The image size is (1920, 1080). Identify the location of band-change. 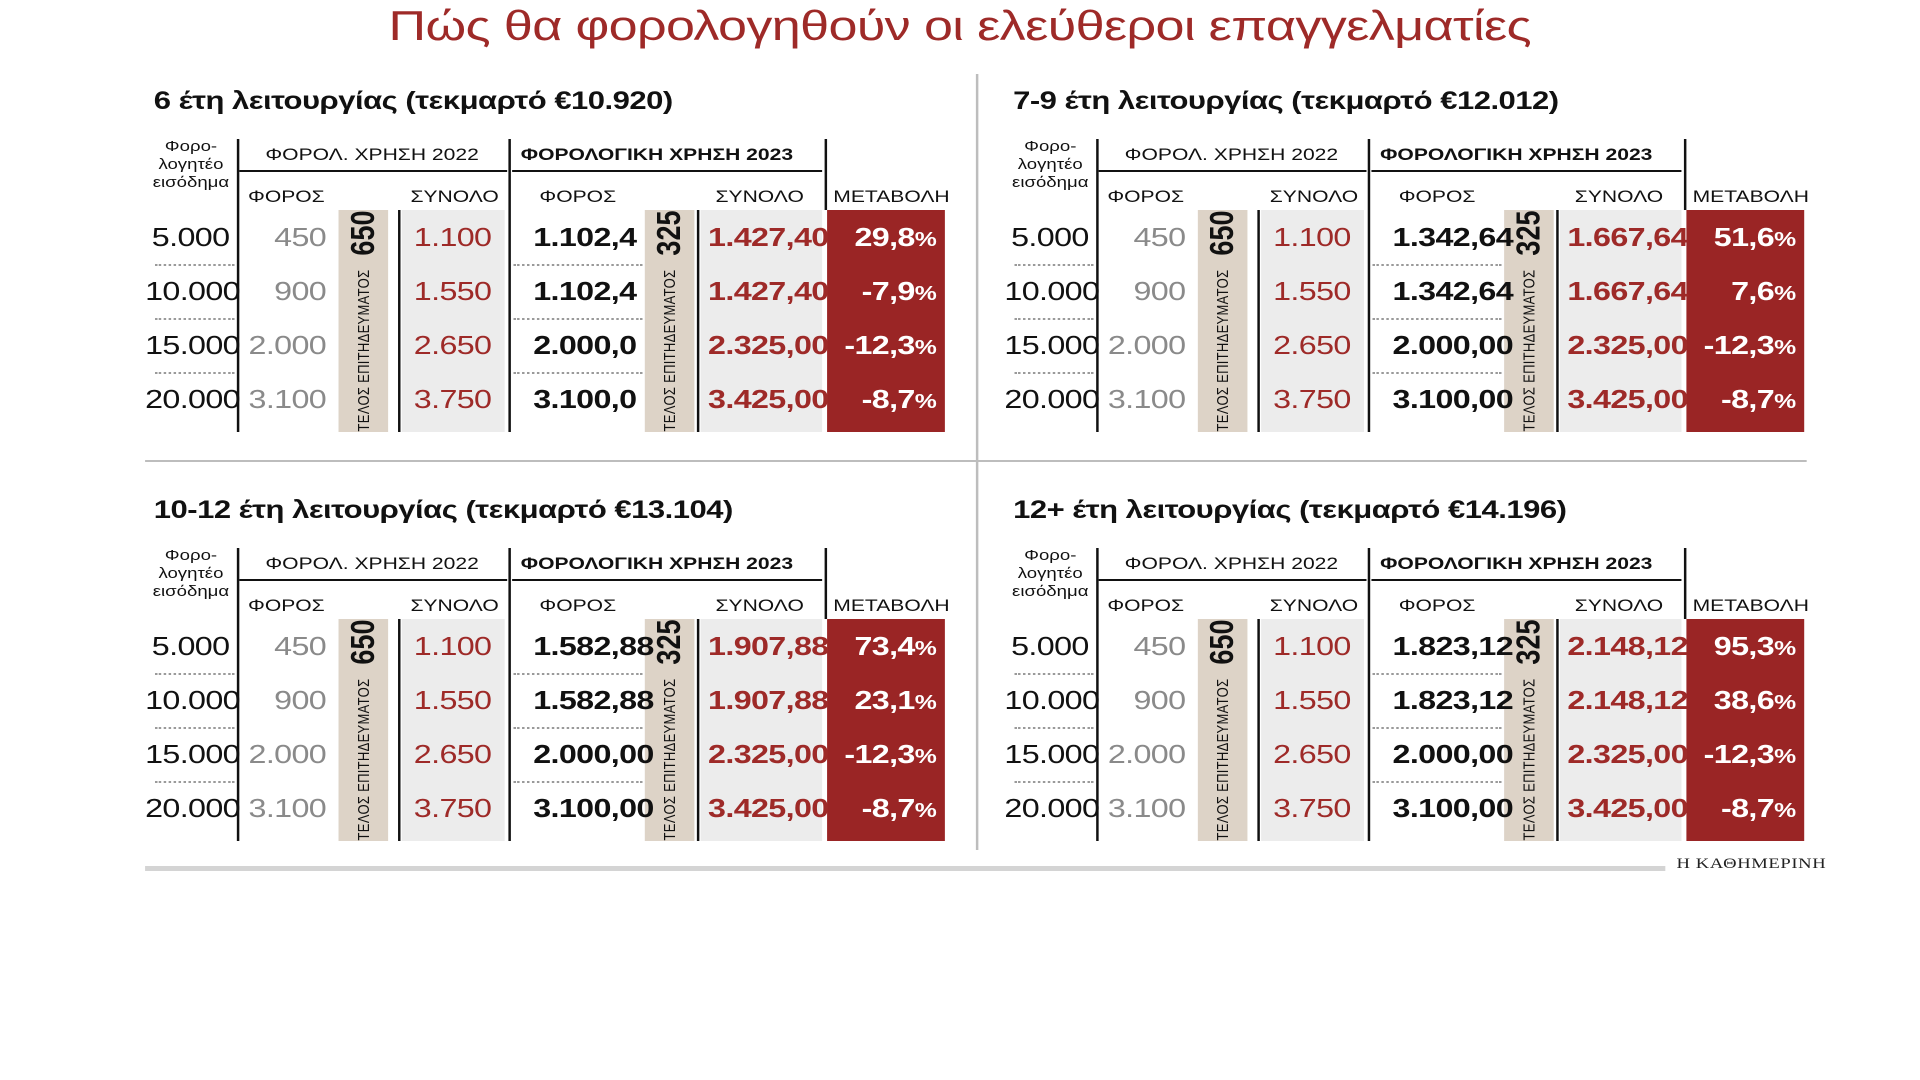
(886, 321).